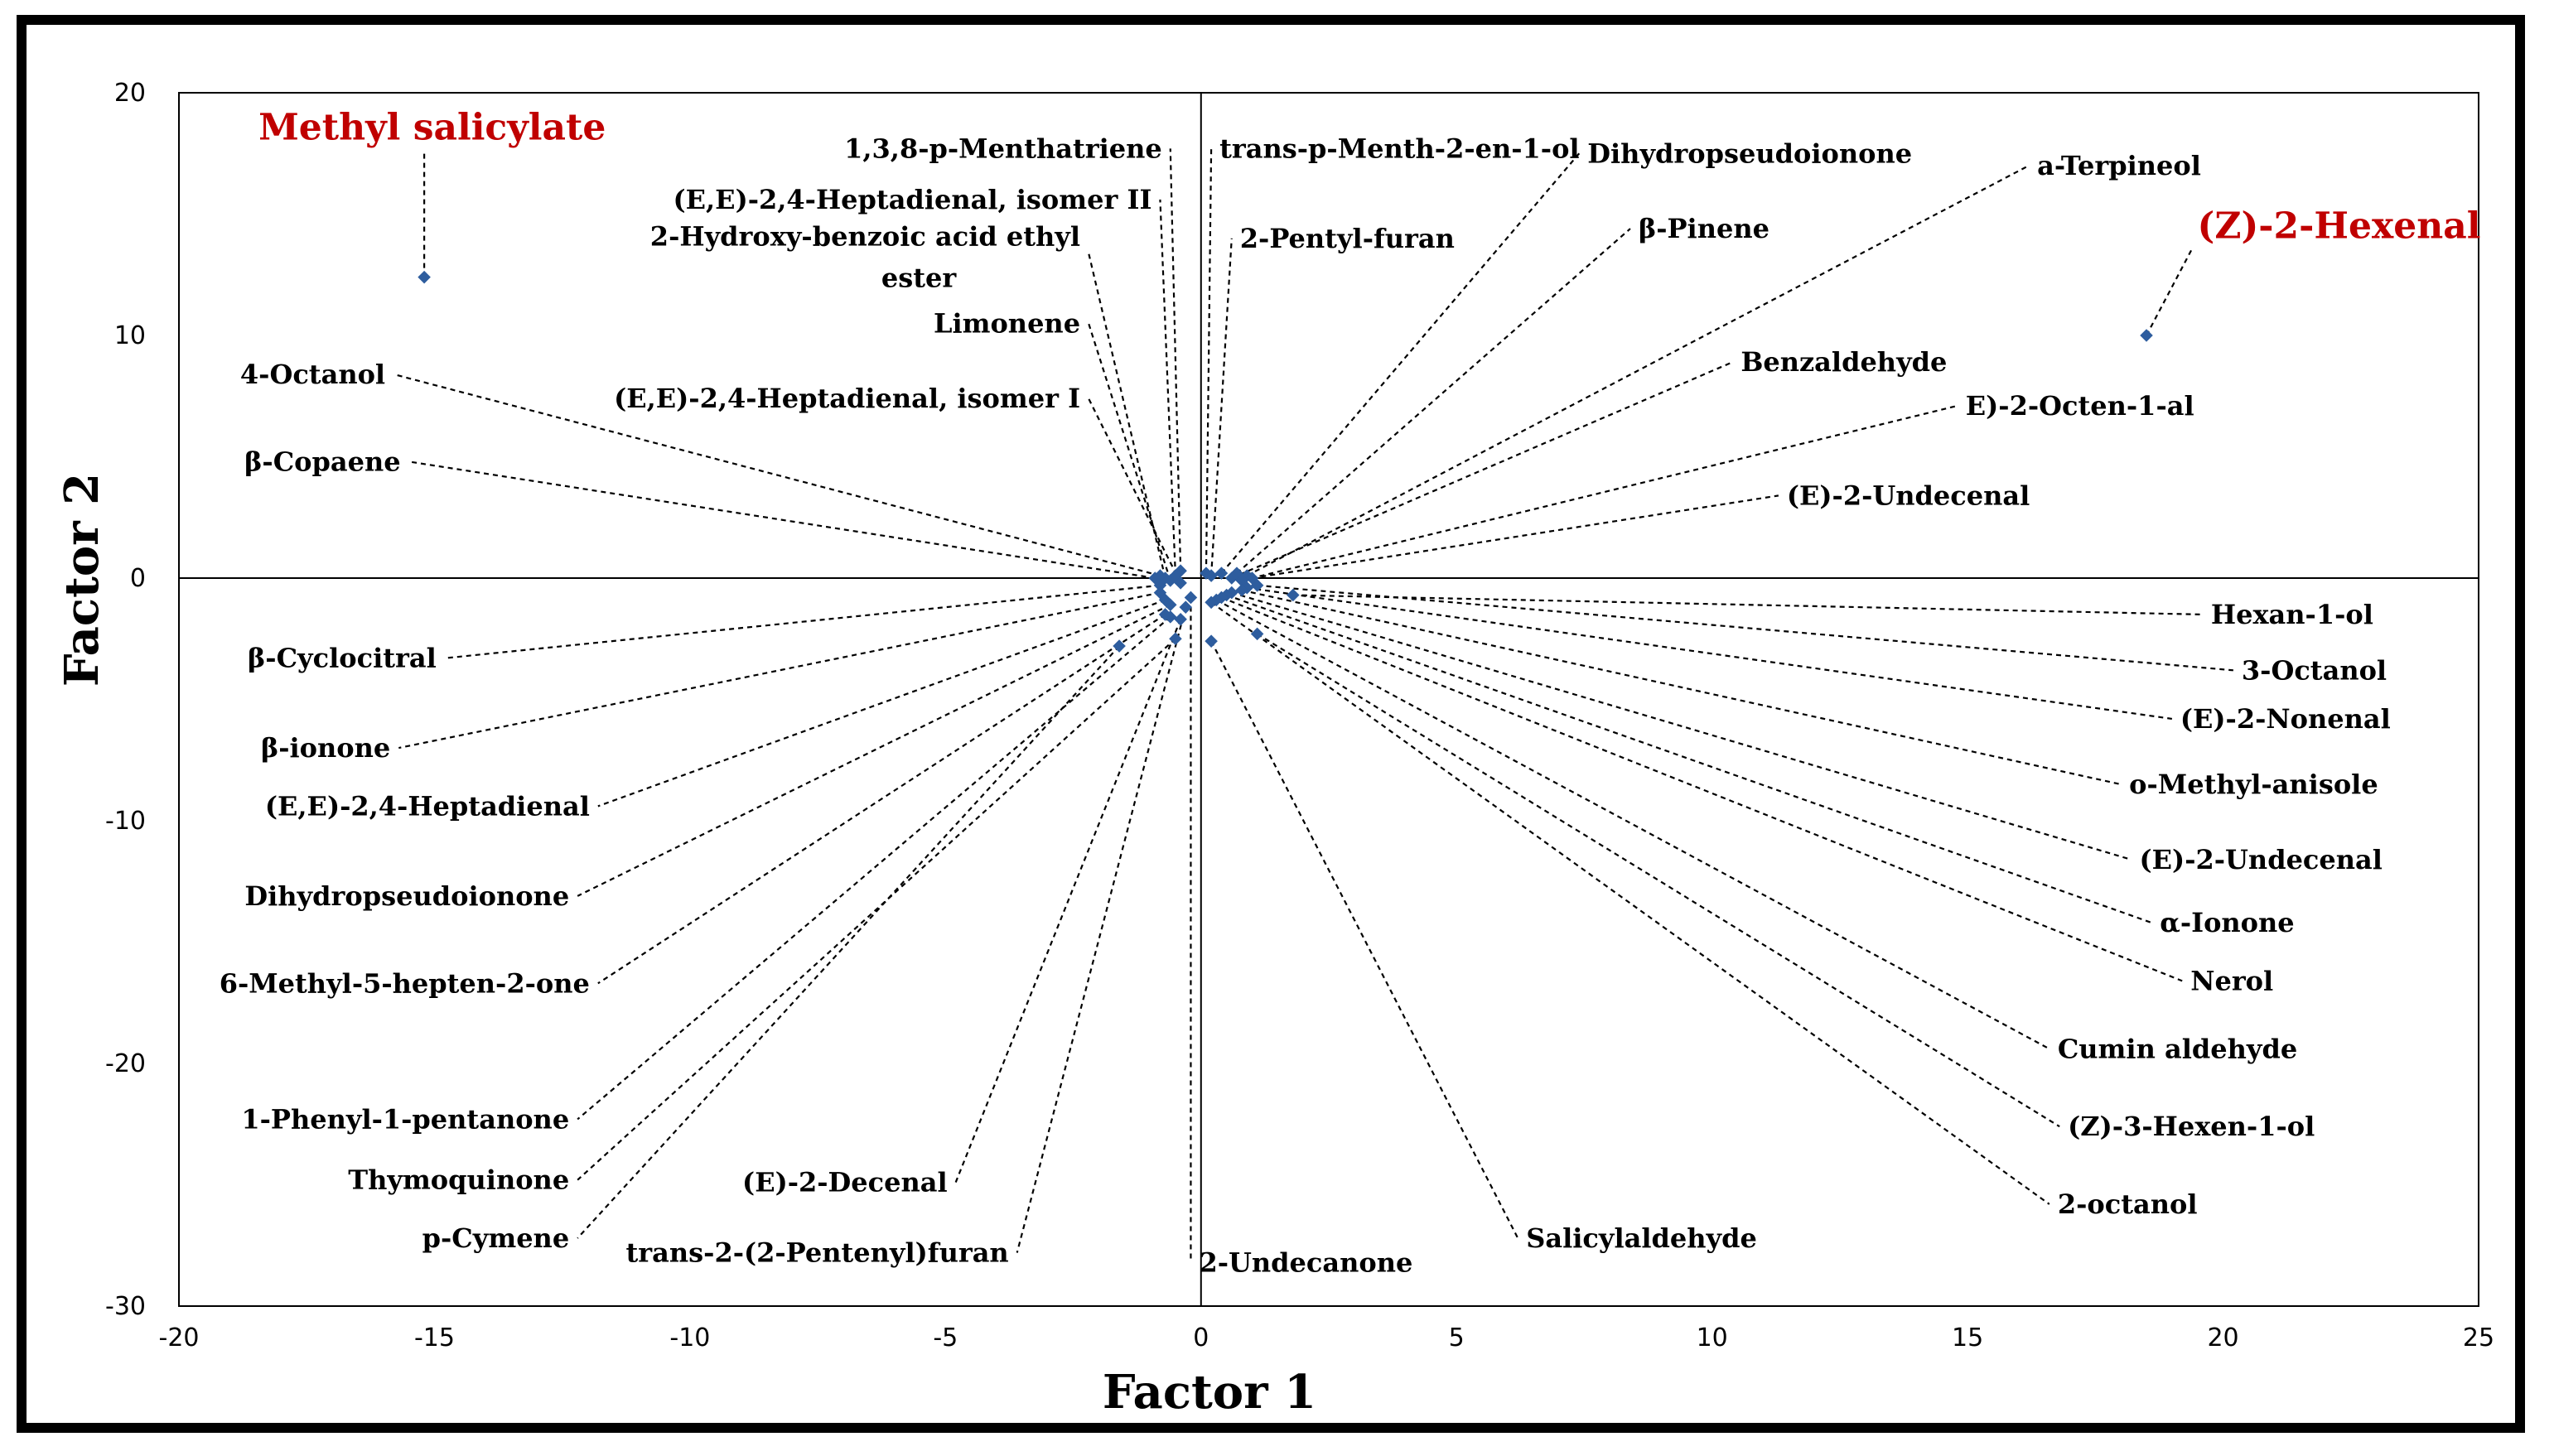 Image resolution: width=2554 pixels, height=1456 pixels. Describe the element at coordinates (2478, 1337) in the screenshot. I see `x-tick-label: 25` at that location.